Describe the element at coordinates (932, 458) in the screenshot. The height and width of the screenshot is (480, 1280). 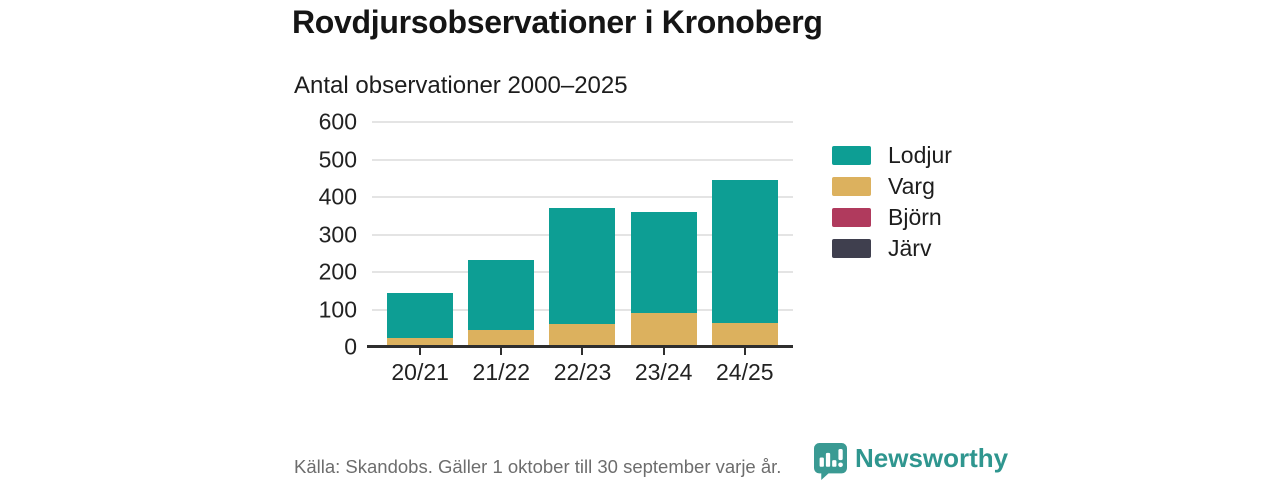
I see `brand-name: Newsworthy` at that location.